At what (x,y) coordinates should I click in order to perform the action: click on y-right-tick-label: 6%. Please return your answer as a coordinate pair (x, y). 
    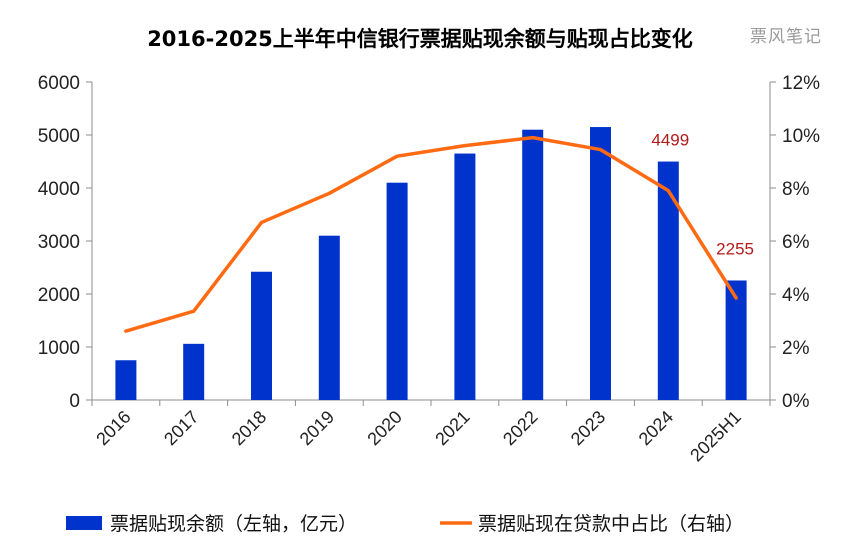
    Looking at the image, I should click on (796, 242).